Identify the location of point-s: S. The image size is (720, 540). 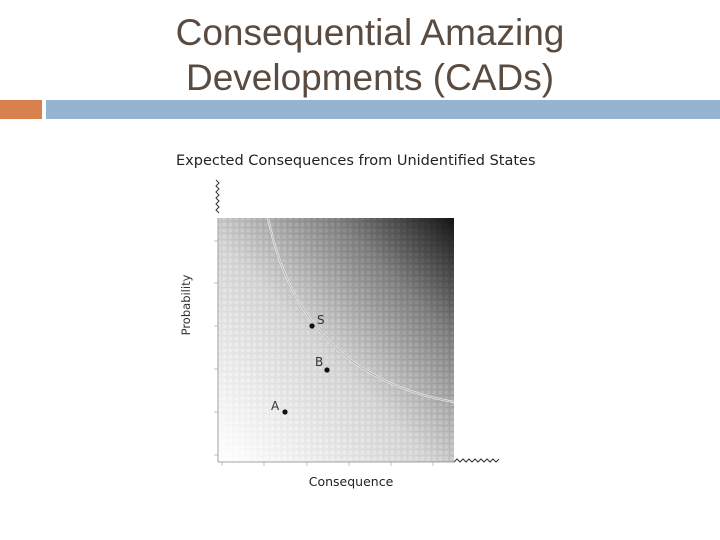
(317, 321).